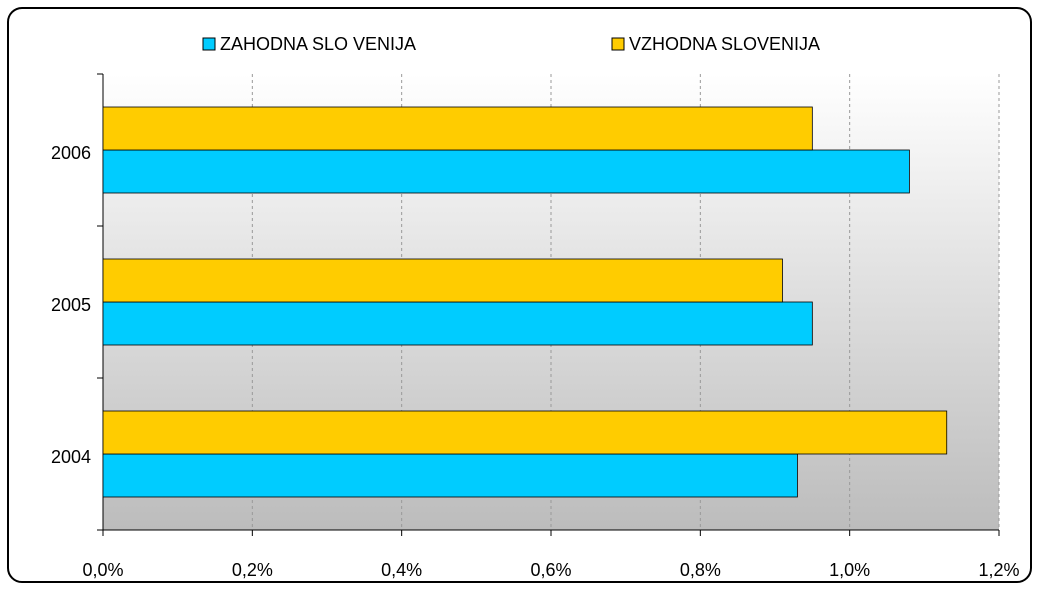  Describe the element at coordinates (849, 570) in the screenshot. I see `x-tick-label: 1,0%` at that location.